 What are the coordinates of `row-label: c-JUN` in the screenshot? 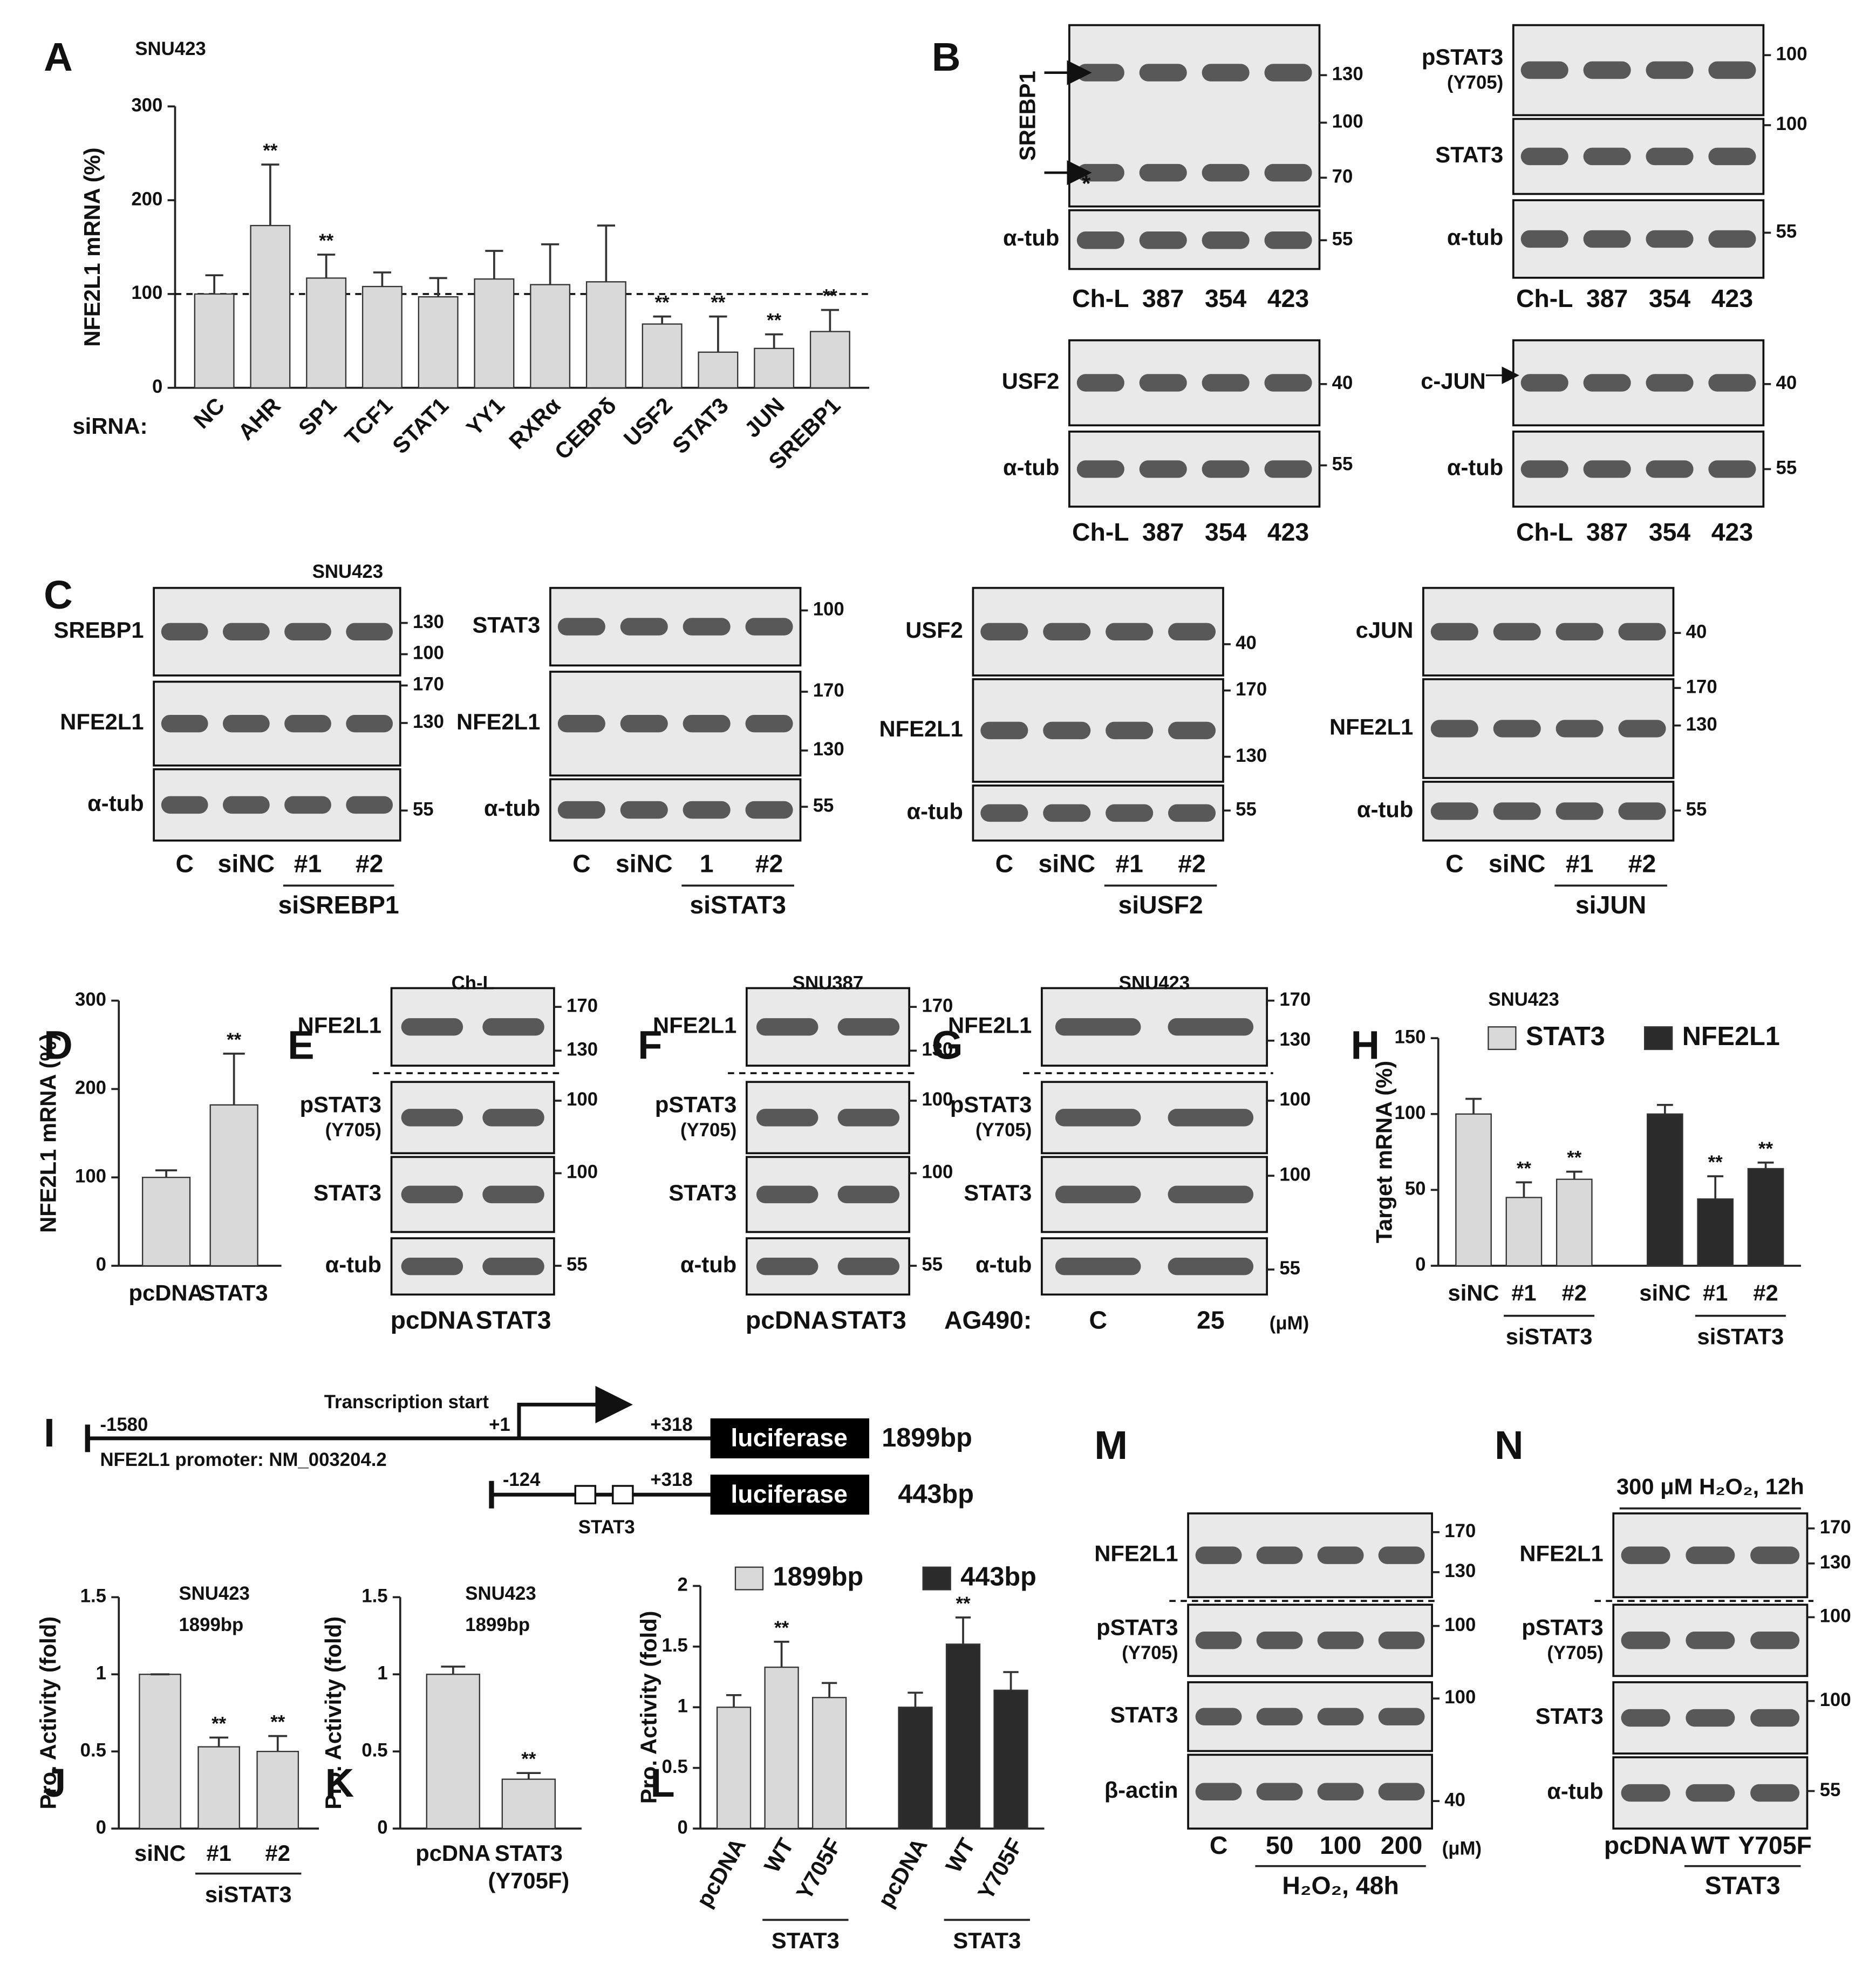 It's located at (1453, 381).